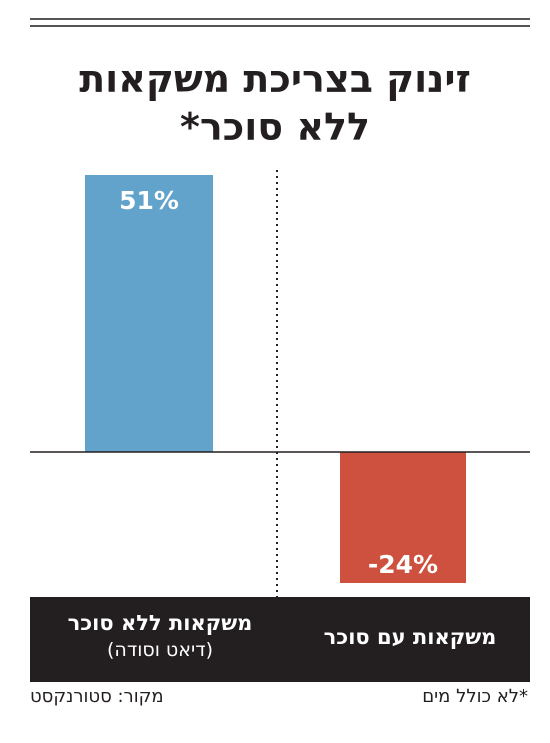  I want to click on chart-title: זינוק בצריכת משקאות ללא סוכר*, so click(275, 103).